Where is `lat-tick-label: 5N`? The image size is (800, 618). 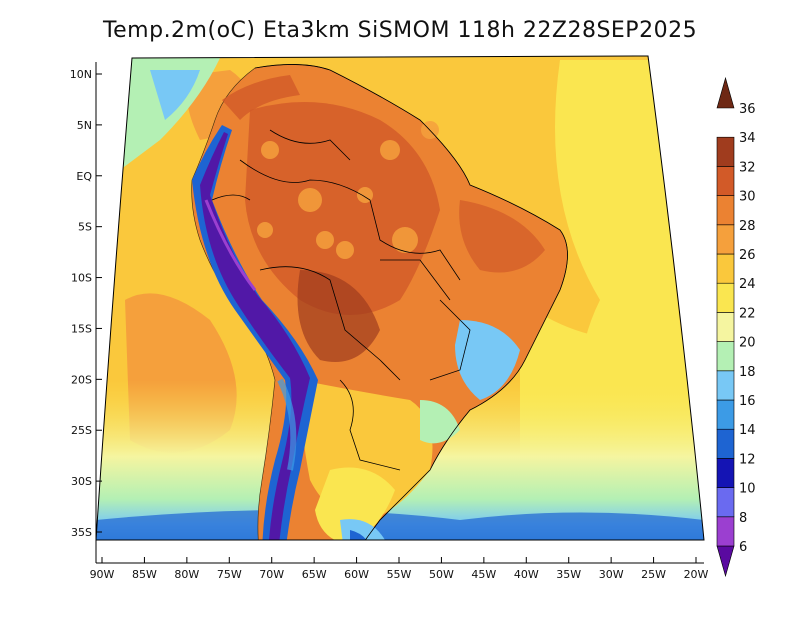 lat-tick-label: 5N is located at coordinates (84, 125).